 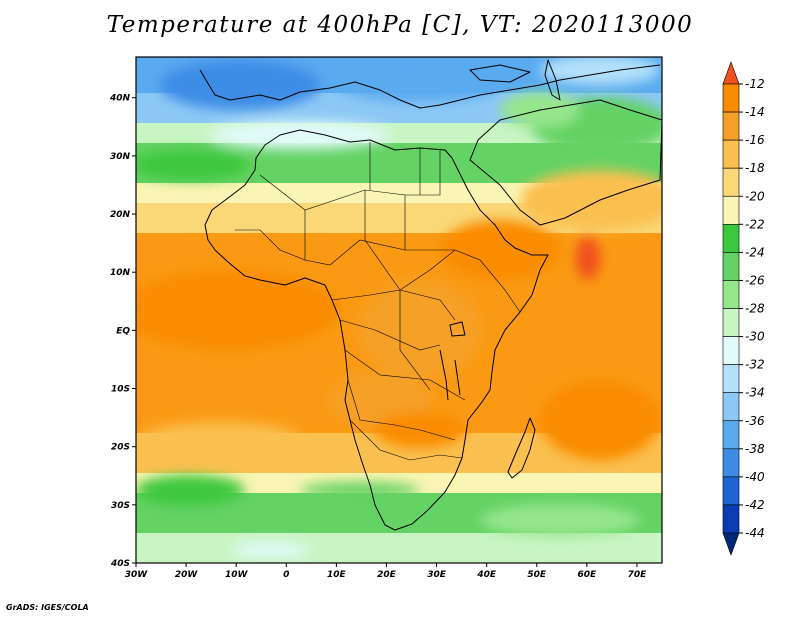 I want to click on colorbar-label: -36, so click(x=755, y=421).